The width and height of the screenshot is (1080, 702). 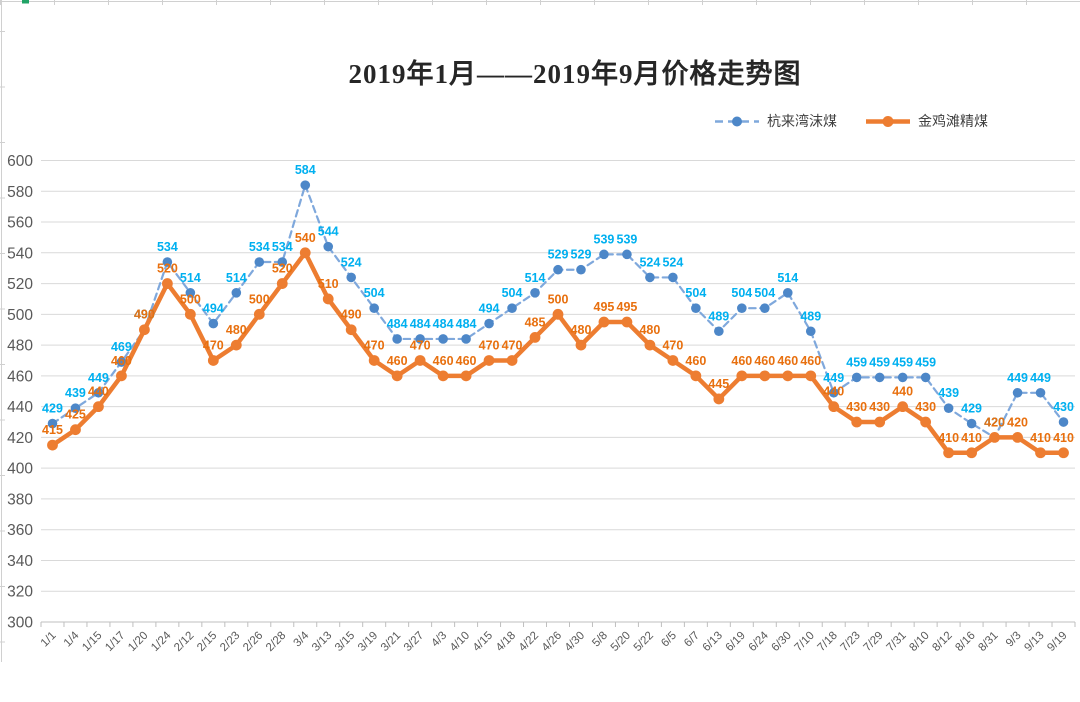 I want to click on data-label: 440, so click(x=902, y=392).